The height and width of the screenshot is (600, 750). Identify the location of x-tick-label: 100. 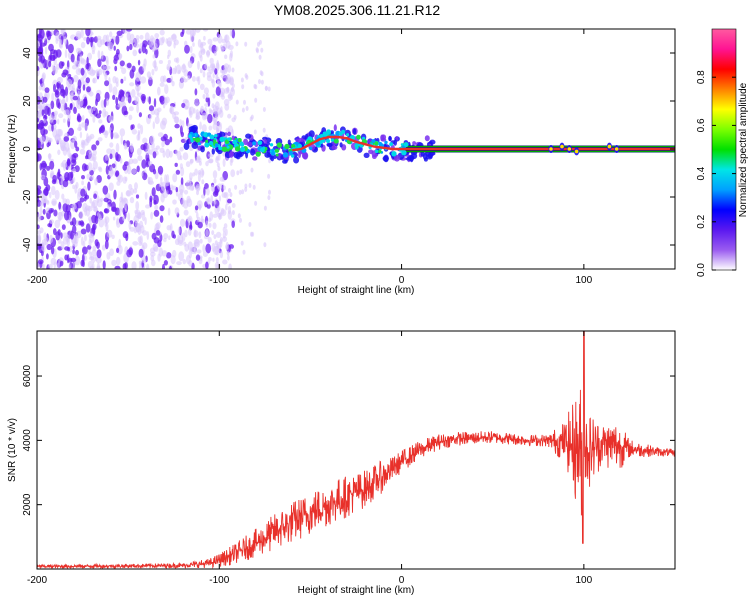
(584, 280).